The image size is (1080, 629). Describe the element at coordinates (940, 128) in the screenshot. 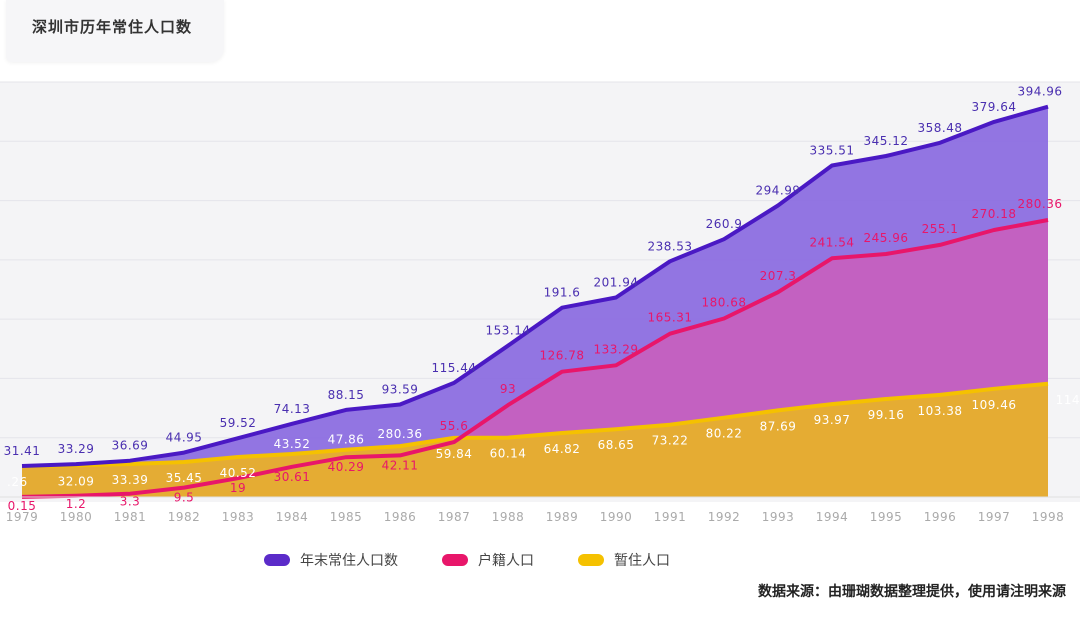

I see `data-label-total: 358.48` at that location.